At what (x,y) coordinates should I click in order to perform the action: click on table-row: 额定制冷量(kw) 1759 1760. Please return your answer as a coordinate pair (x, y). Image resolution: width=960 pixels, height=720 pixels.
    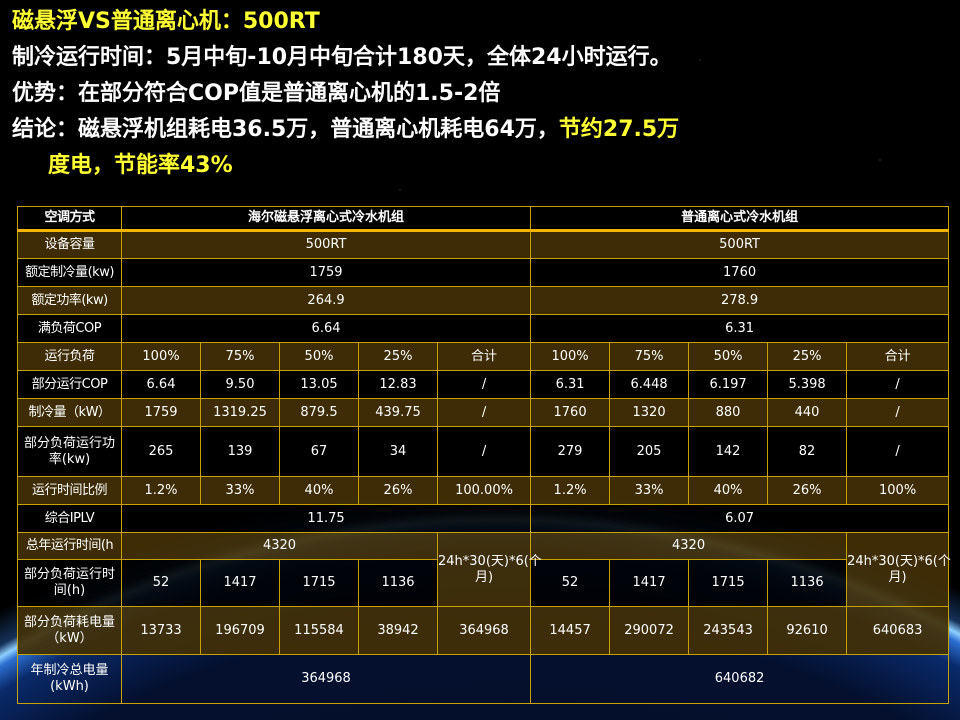
    Looking at the image, I should click on (483, 272).